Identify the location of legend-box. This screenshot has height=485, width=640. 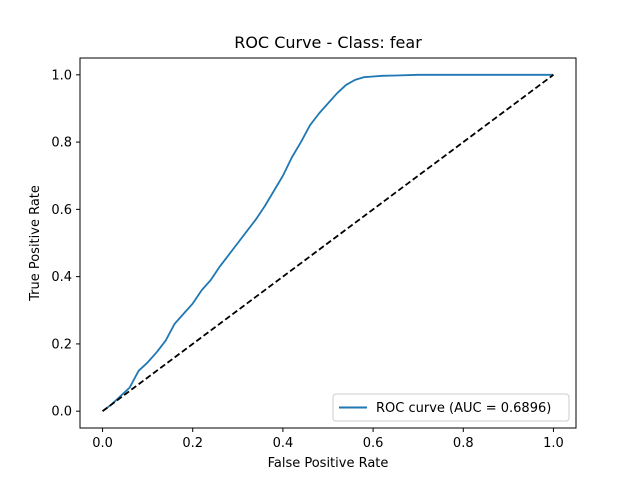
(451, 407).